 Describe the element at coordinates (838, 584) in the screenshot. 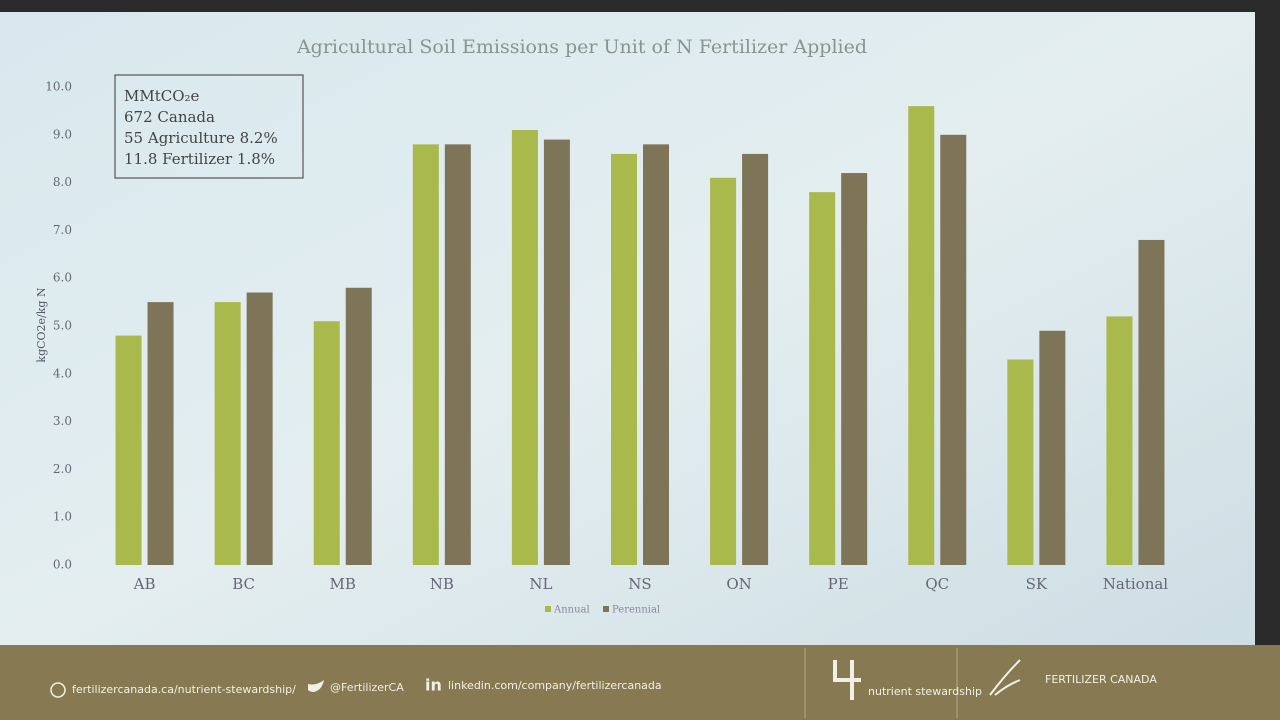

I see `x-tick-label: PE` at that location.